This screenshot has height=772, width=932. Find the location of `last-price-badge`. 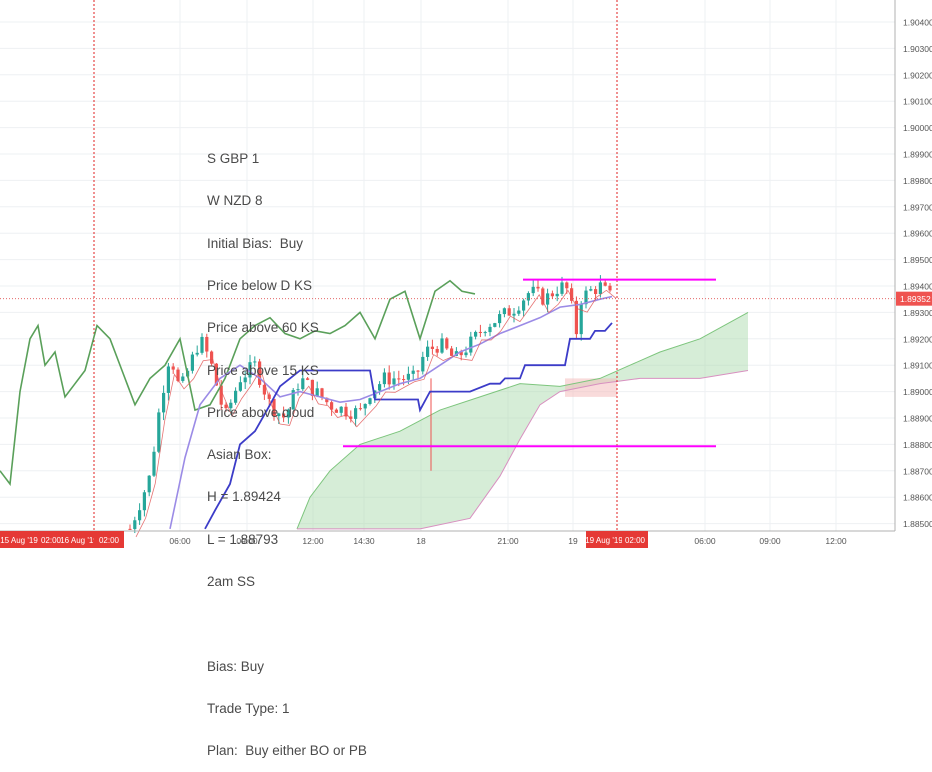

last-price-badge is located at coordinates (914, 298).